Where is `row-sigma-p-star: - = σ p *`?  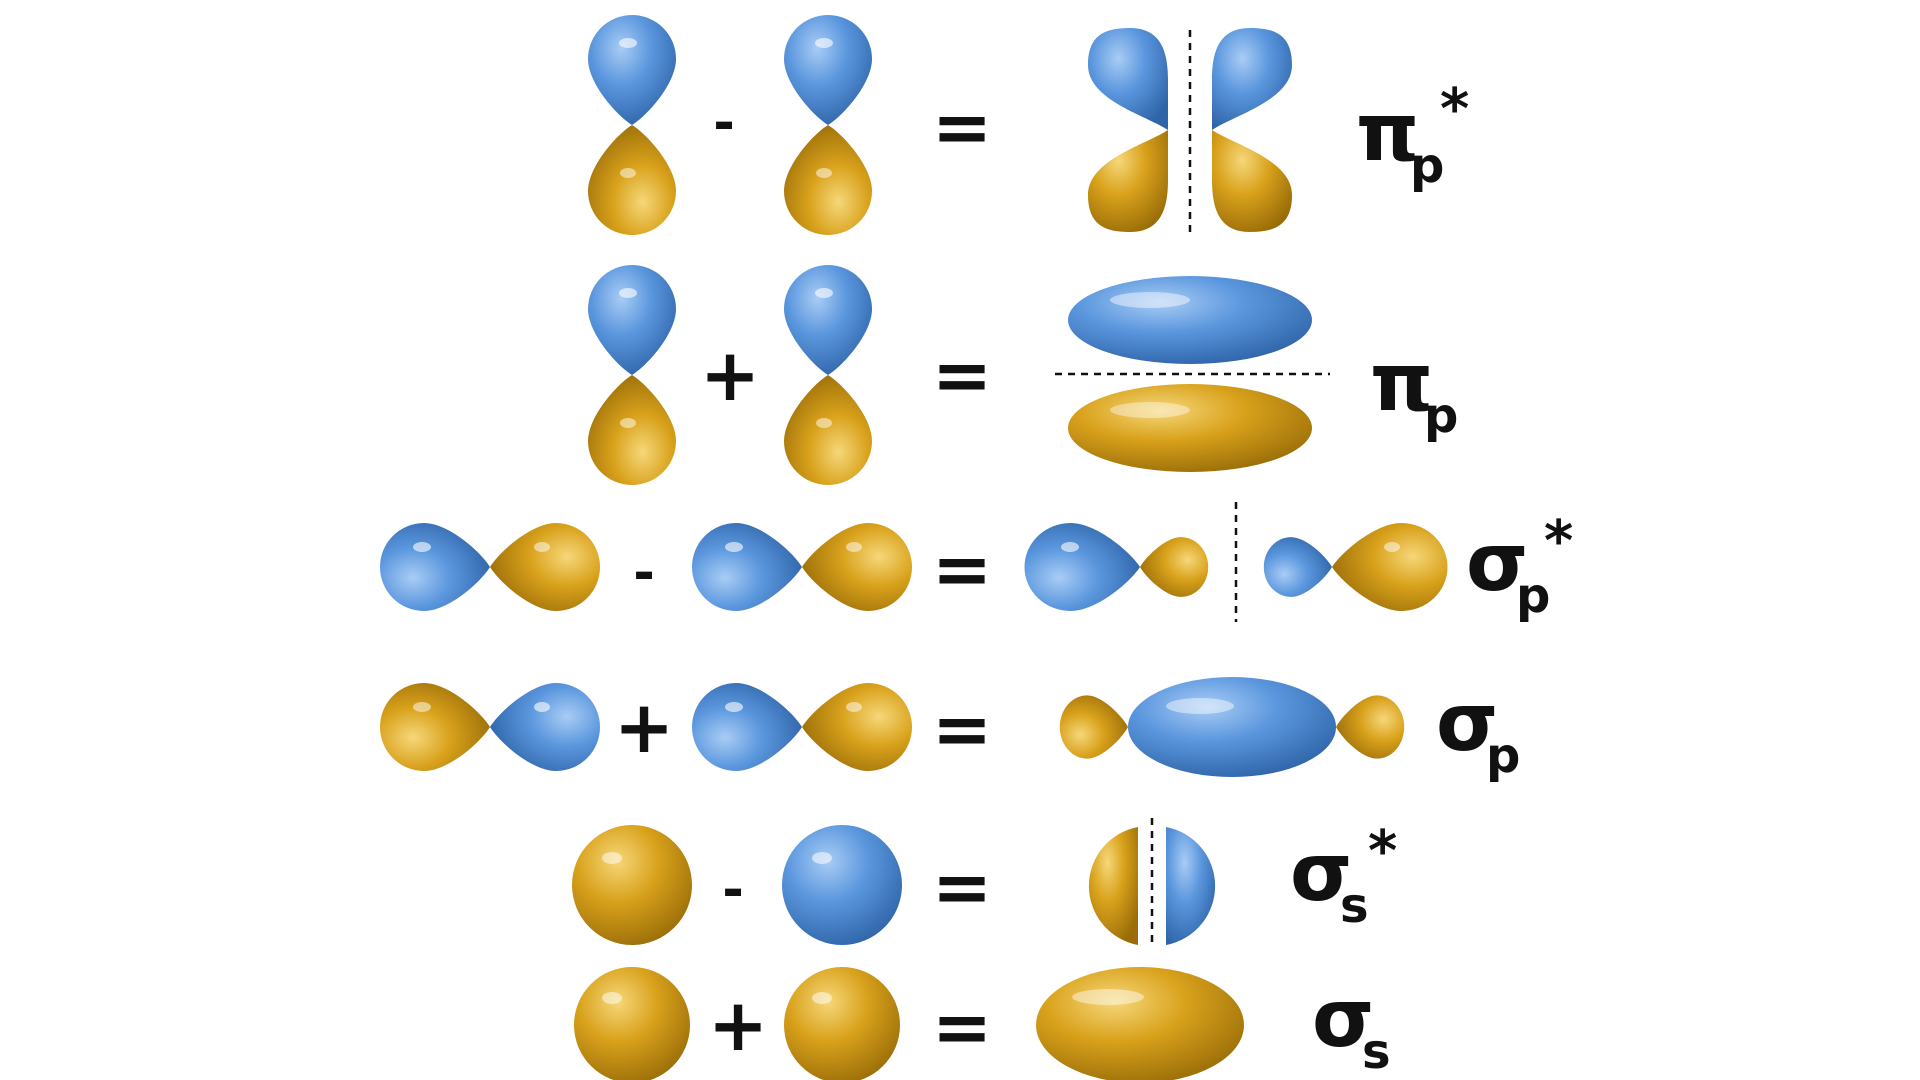
row-sigma-p-star: - = σ p * is located at coordinates (976, 563).